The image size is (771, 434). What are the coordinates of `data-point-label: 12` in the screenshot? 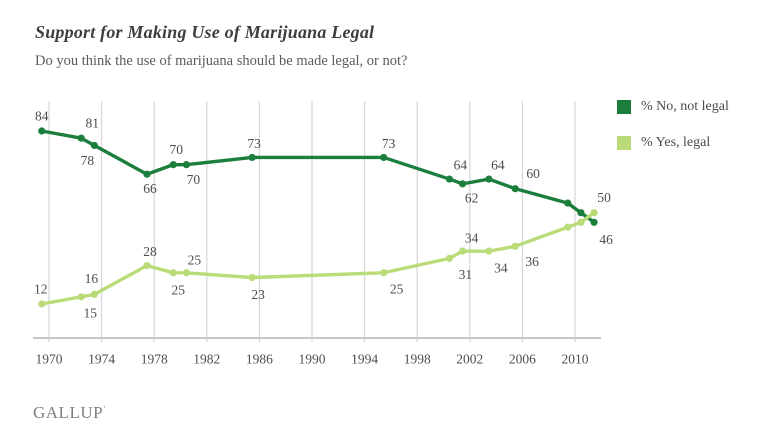 It's located at (41, 289).